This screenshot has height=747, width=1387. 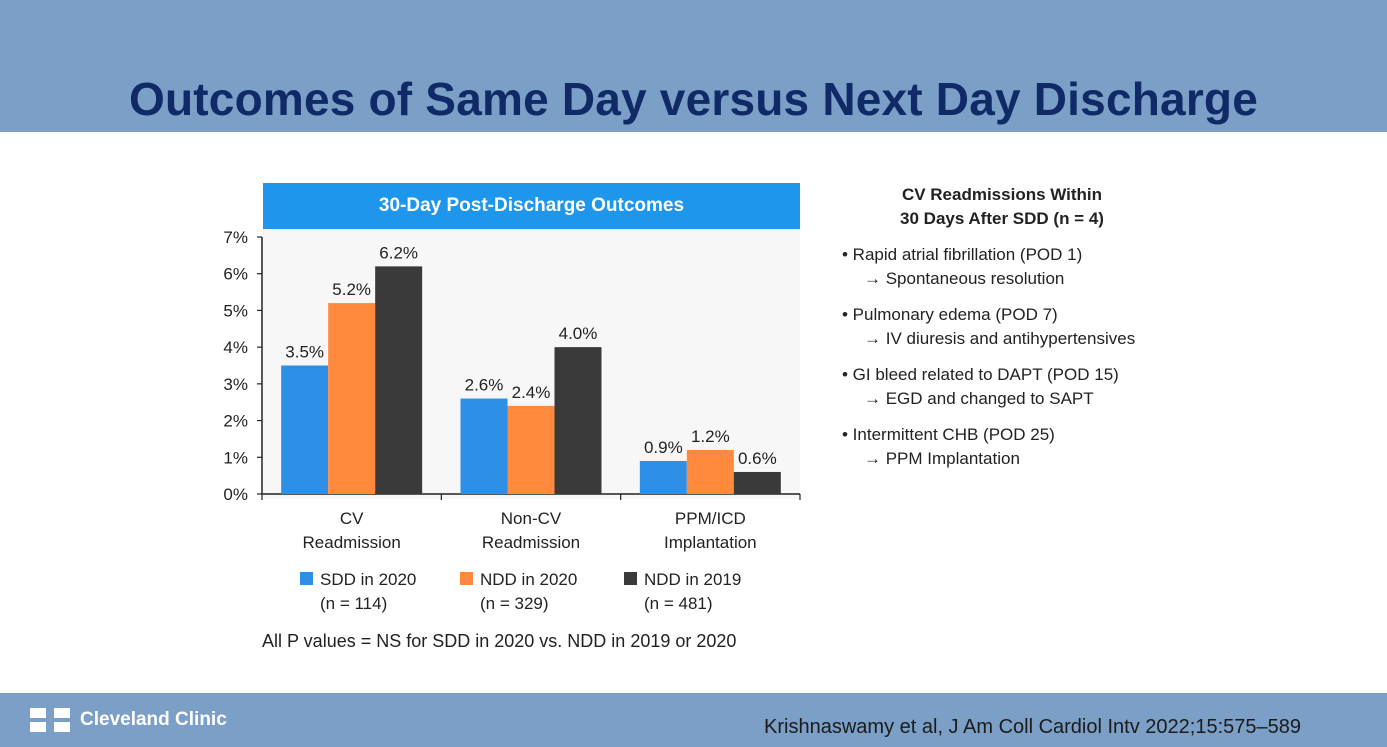 I want to click on data-label: 0.9%, so click(x=663, y=447).